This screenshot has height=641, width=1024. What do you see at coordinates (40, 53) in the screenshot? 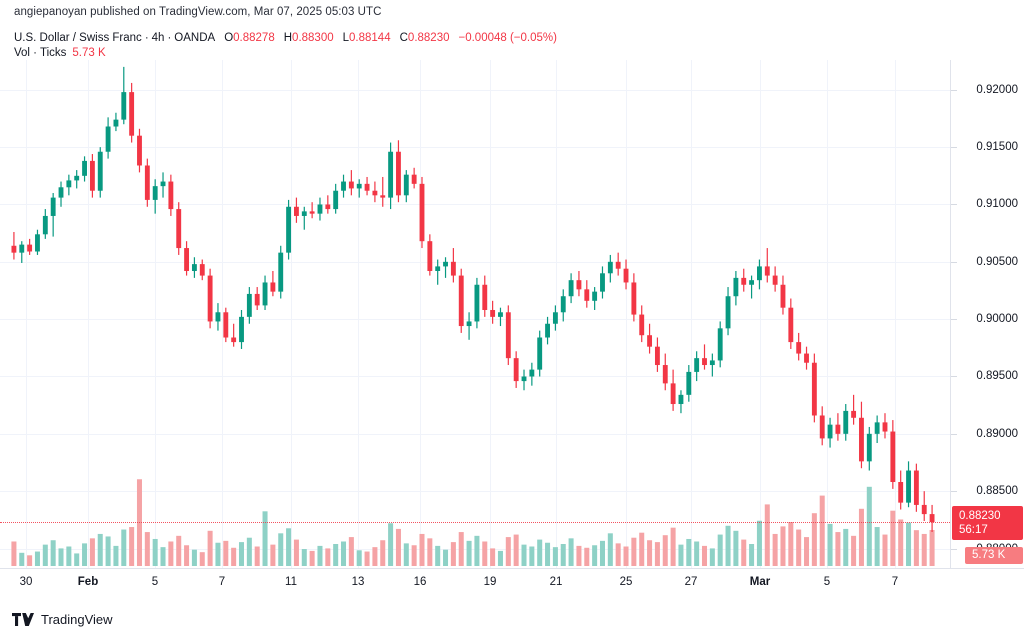
I see `legend-volume-label: Vol · Ticks` at bounding box center [40, 53].